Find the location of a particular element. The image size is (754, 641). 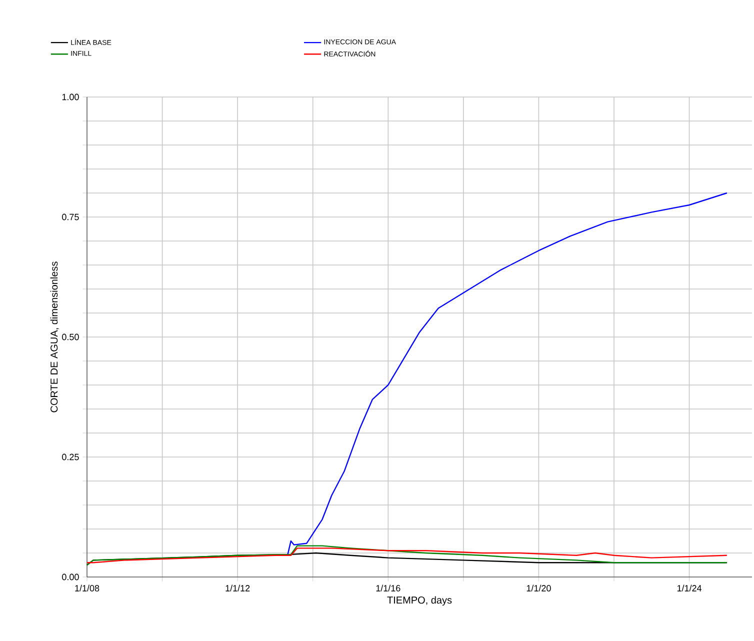

x-tick-label: 1/1/12 is located at coordinates (238, 588).